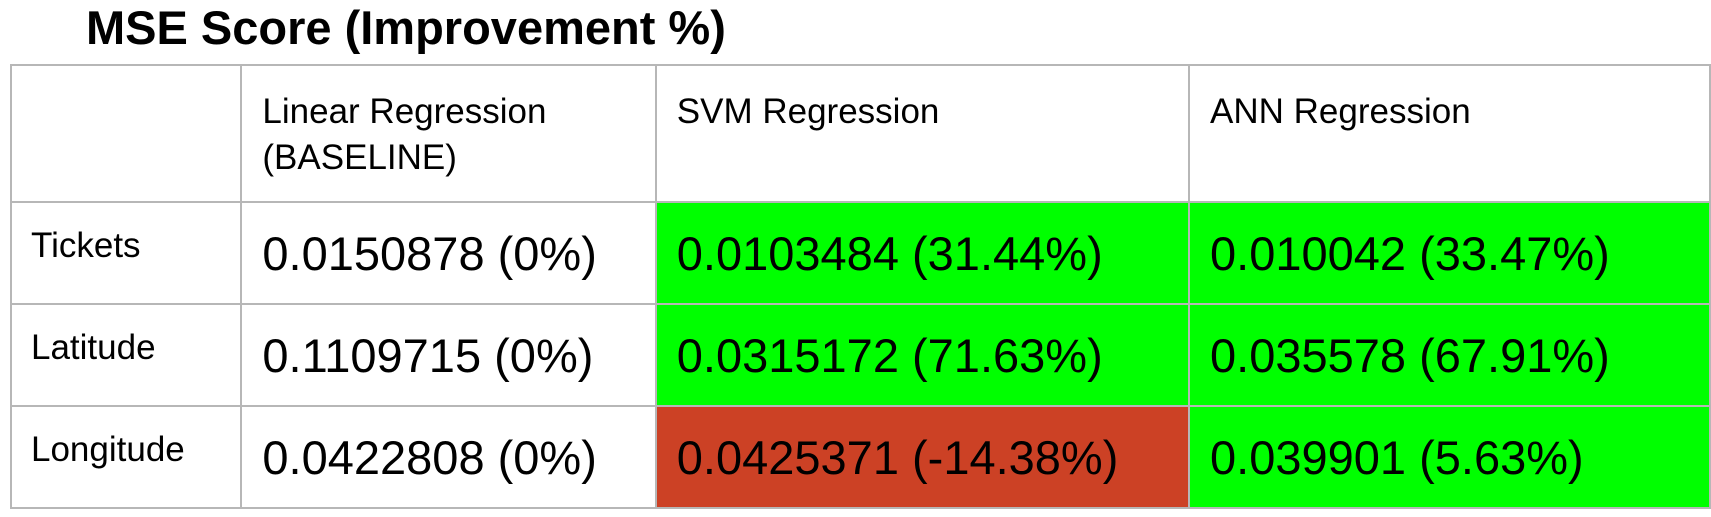 This screenshot has width=1711, height=517. Describe the element at coordinates (93, 347) in the screenshot. I see `row-label-latitude: Latitude` at that location.